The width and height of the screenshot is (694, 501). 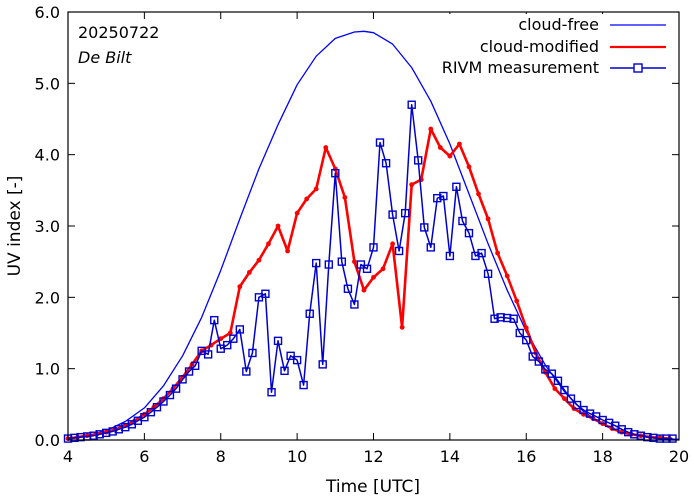 What do you see at coordinates (15, 226) in the screenshot?
I see `y-axis-title: UV index [-]` at bounding box center [15, 226].